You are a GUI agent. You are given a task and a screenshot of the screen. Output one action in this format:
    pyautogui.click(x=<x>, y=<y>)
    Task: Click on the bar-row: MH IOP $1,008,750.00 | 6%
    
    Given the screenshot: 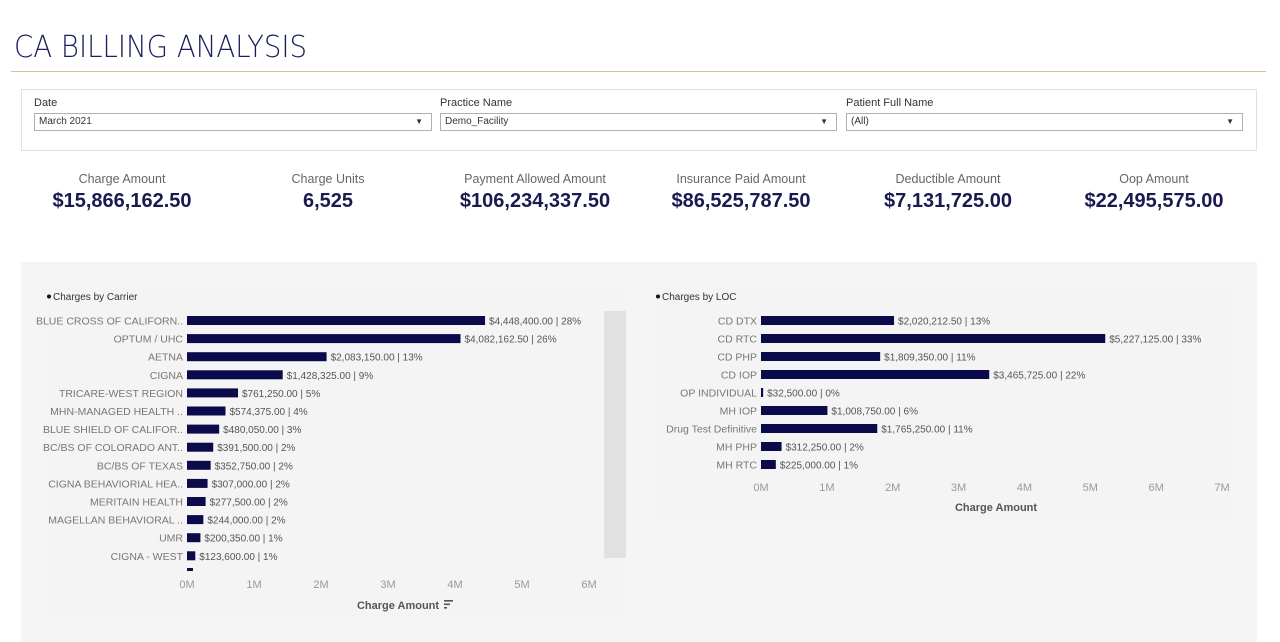 What is the action you would take?
    pyautogui.click(x=819, y=412)
    